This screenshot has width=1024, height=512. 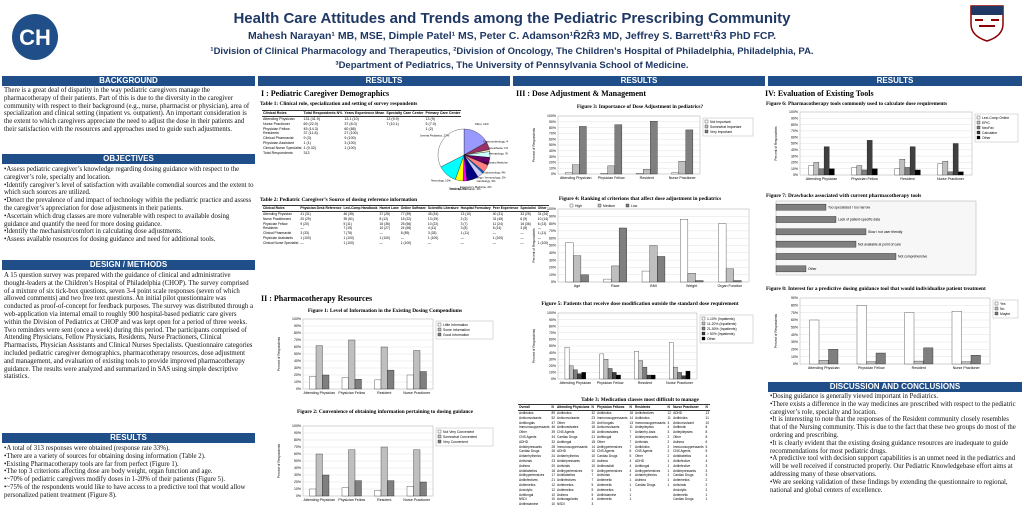 I want to click on table1-cell: 3 (100), so click(x=350, y=143).